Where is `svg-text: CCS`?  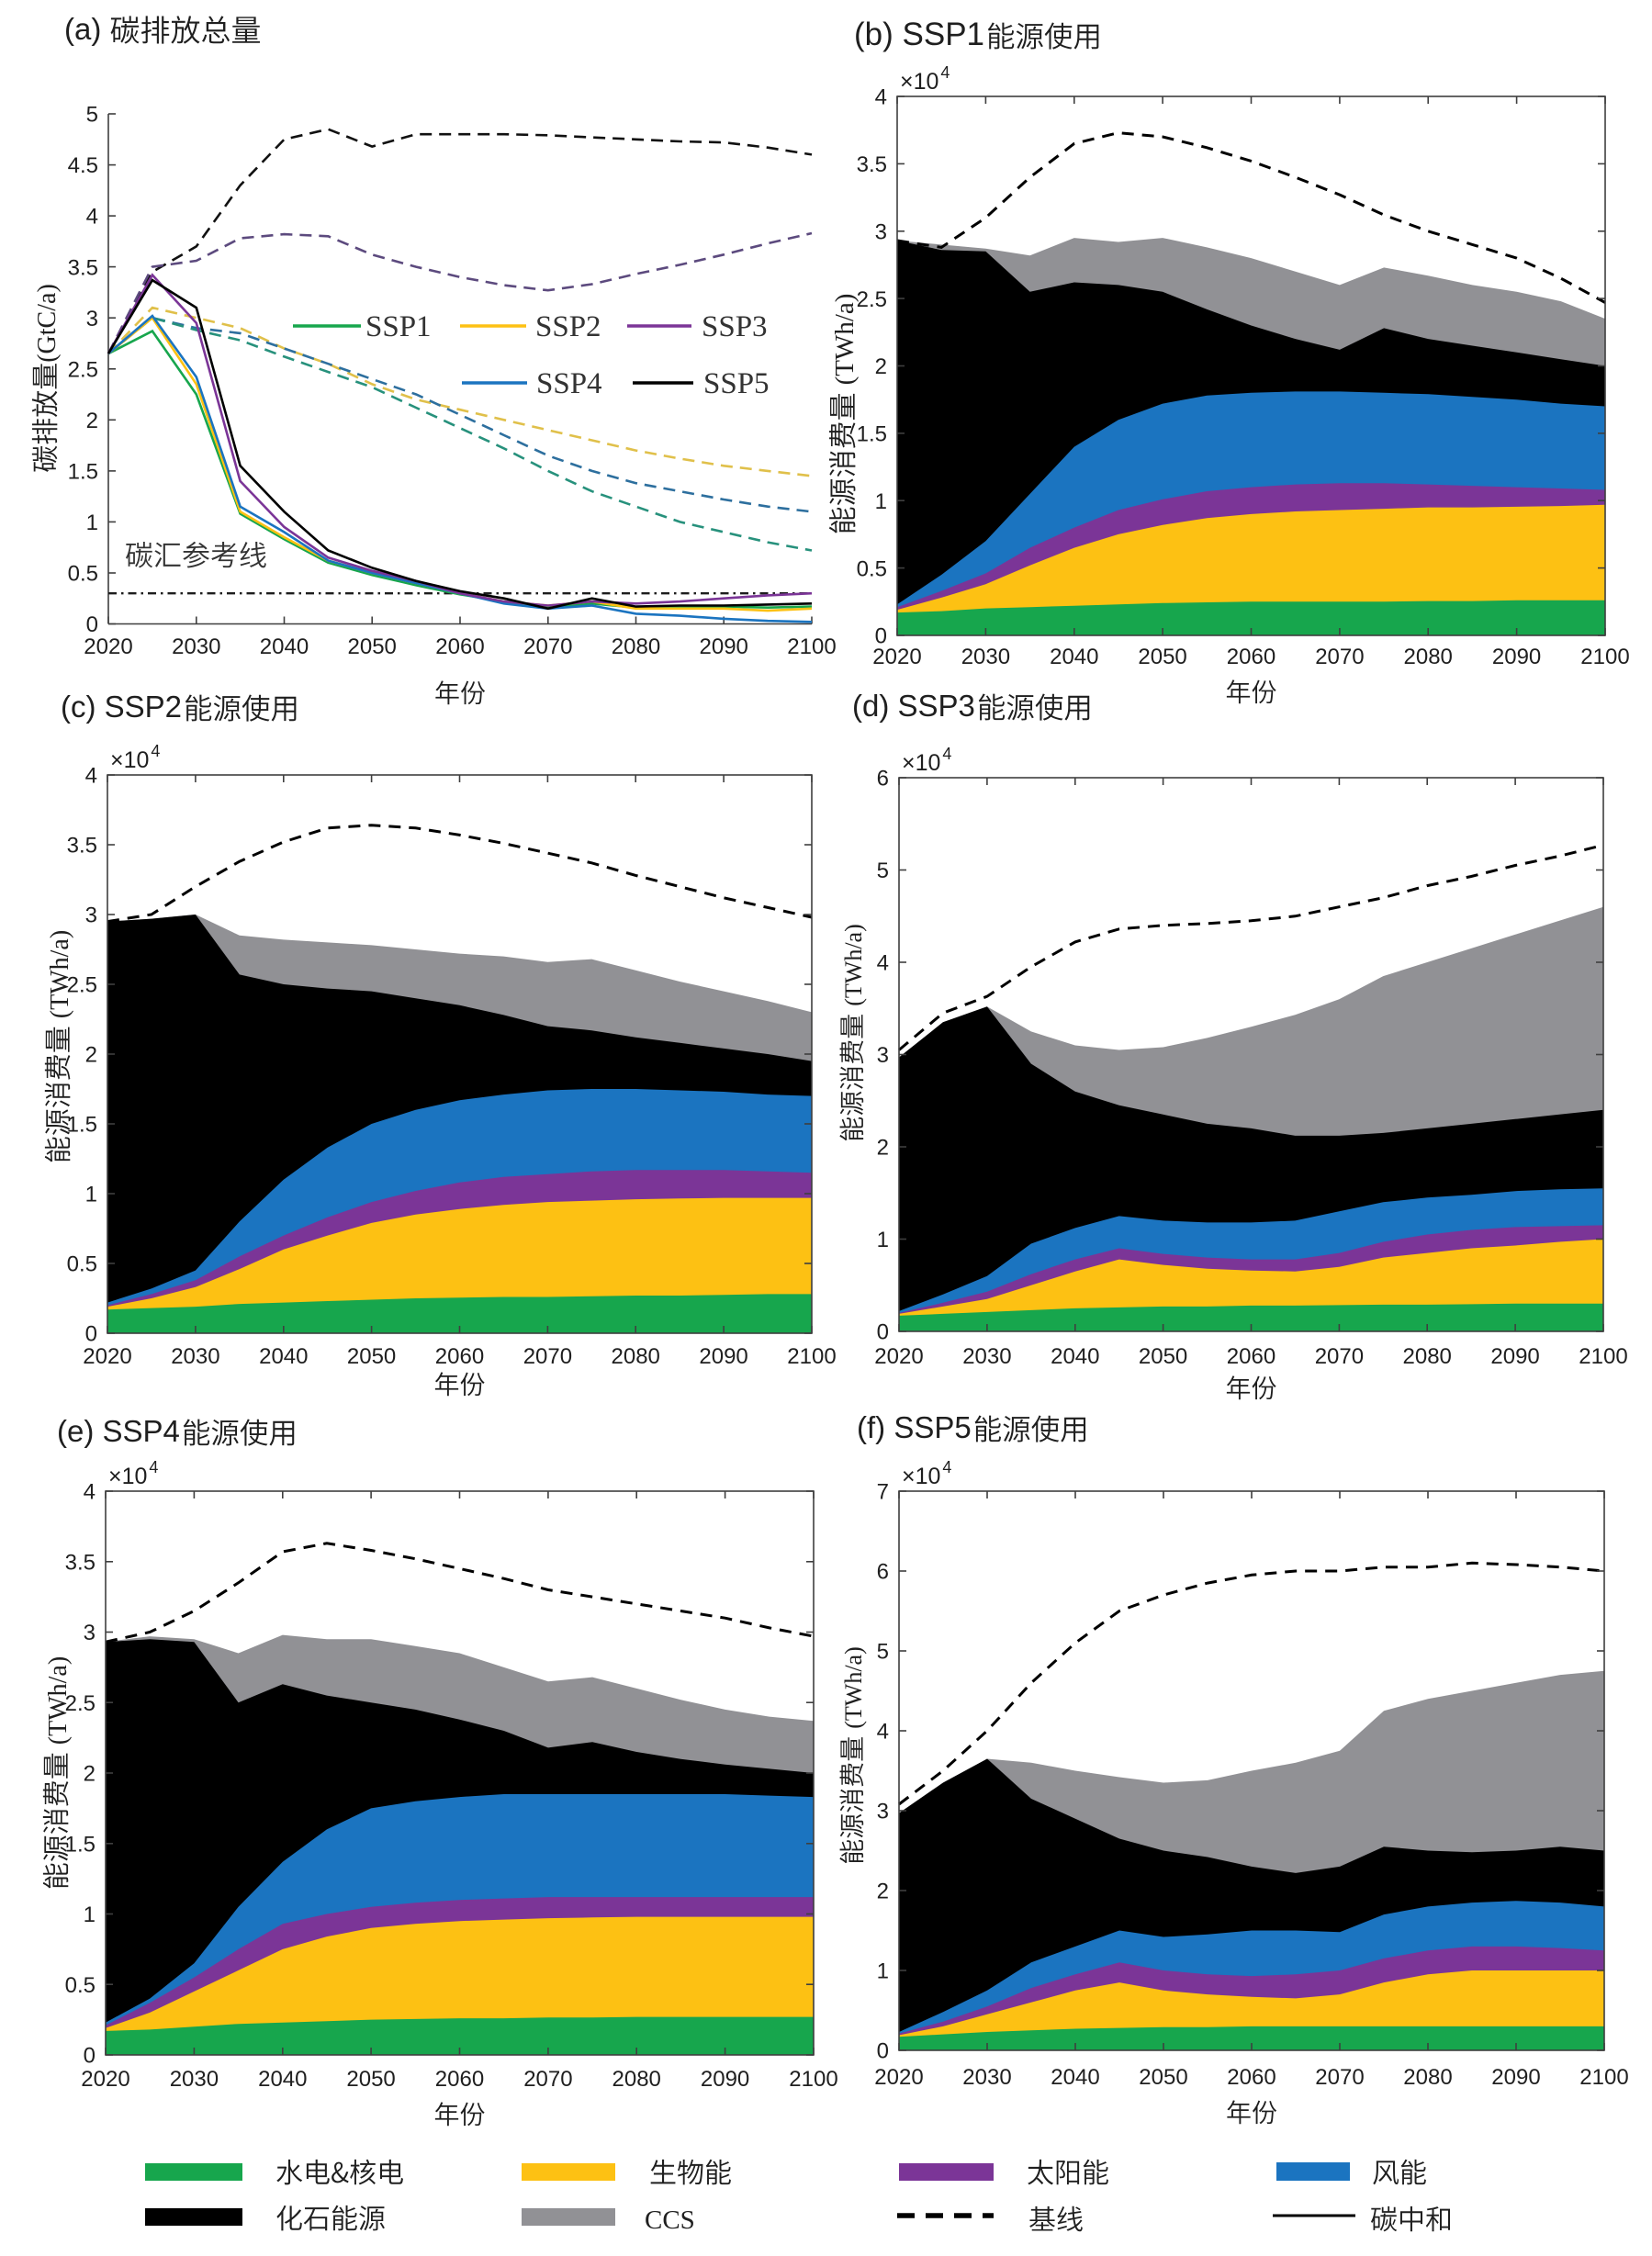
svg-text: CCS is located at coordinates (670, 2220).